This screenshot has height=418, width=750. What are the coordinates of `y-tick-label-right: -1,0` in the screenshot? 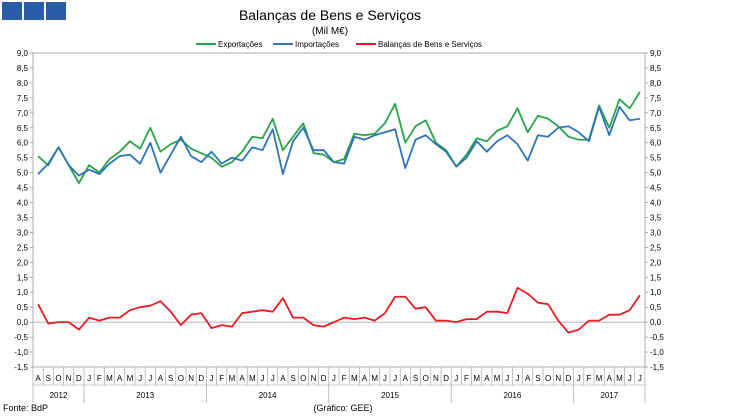 It's located at (657, 352).